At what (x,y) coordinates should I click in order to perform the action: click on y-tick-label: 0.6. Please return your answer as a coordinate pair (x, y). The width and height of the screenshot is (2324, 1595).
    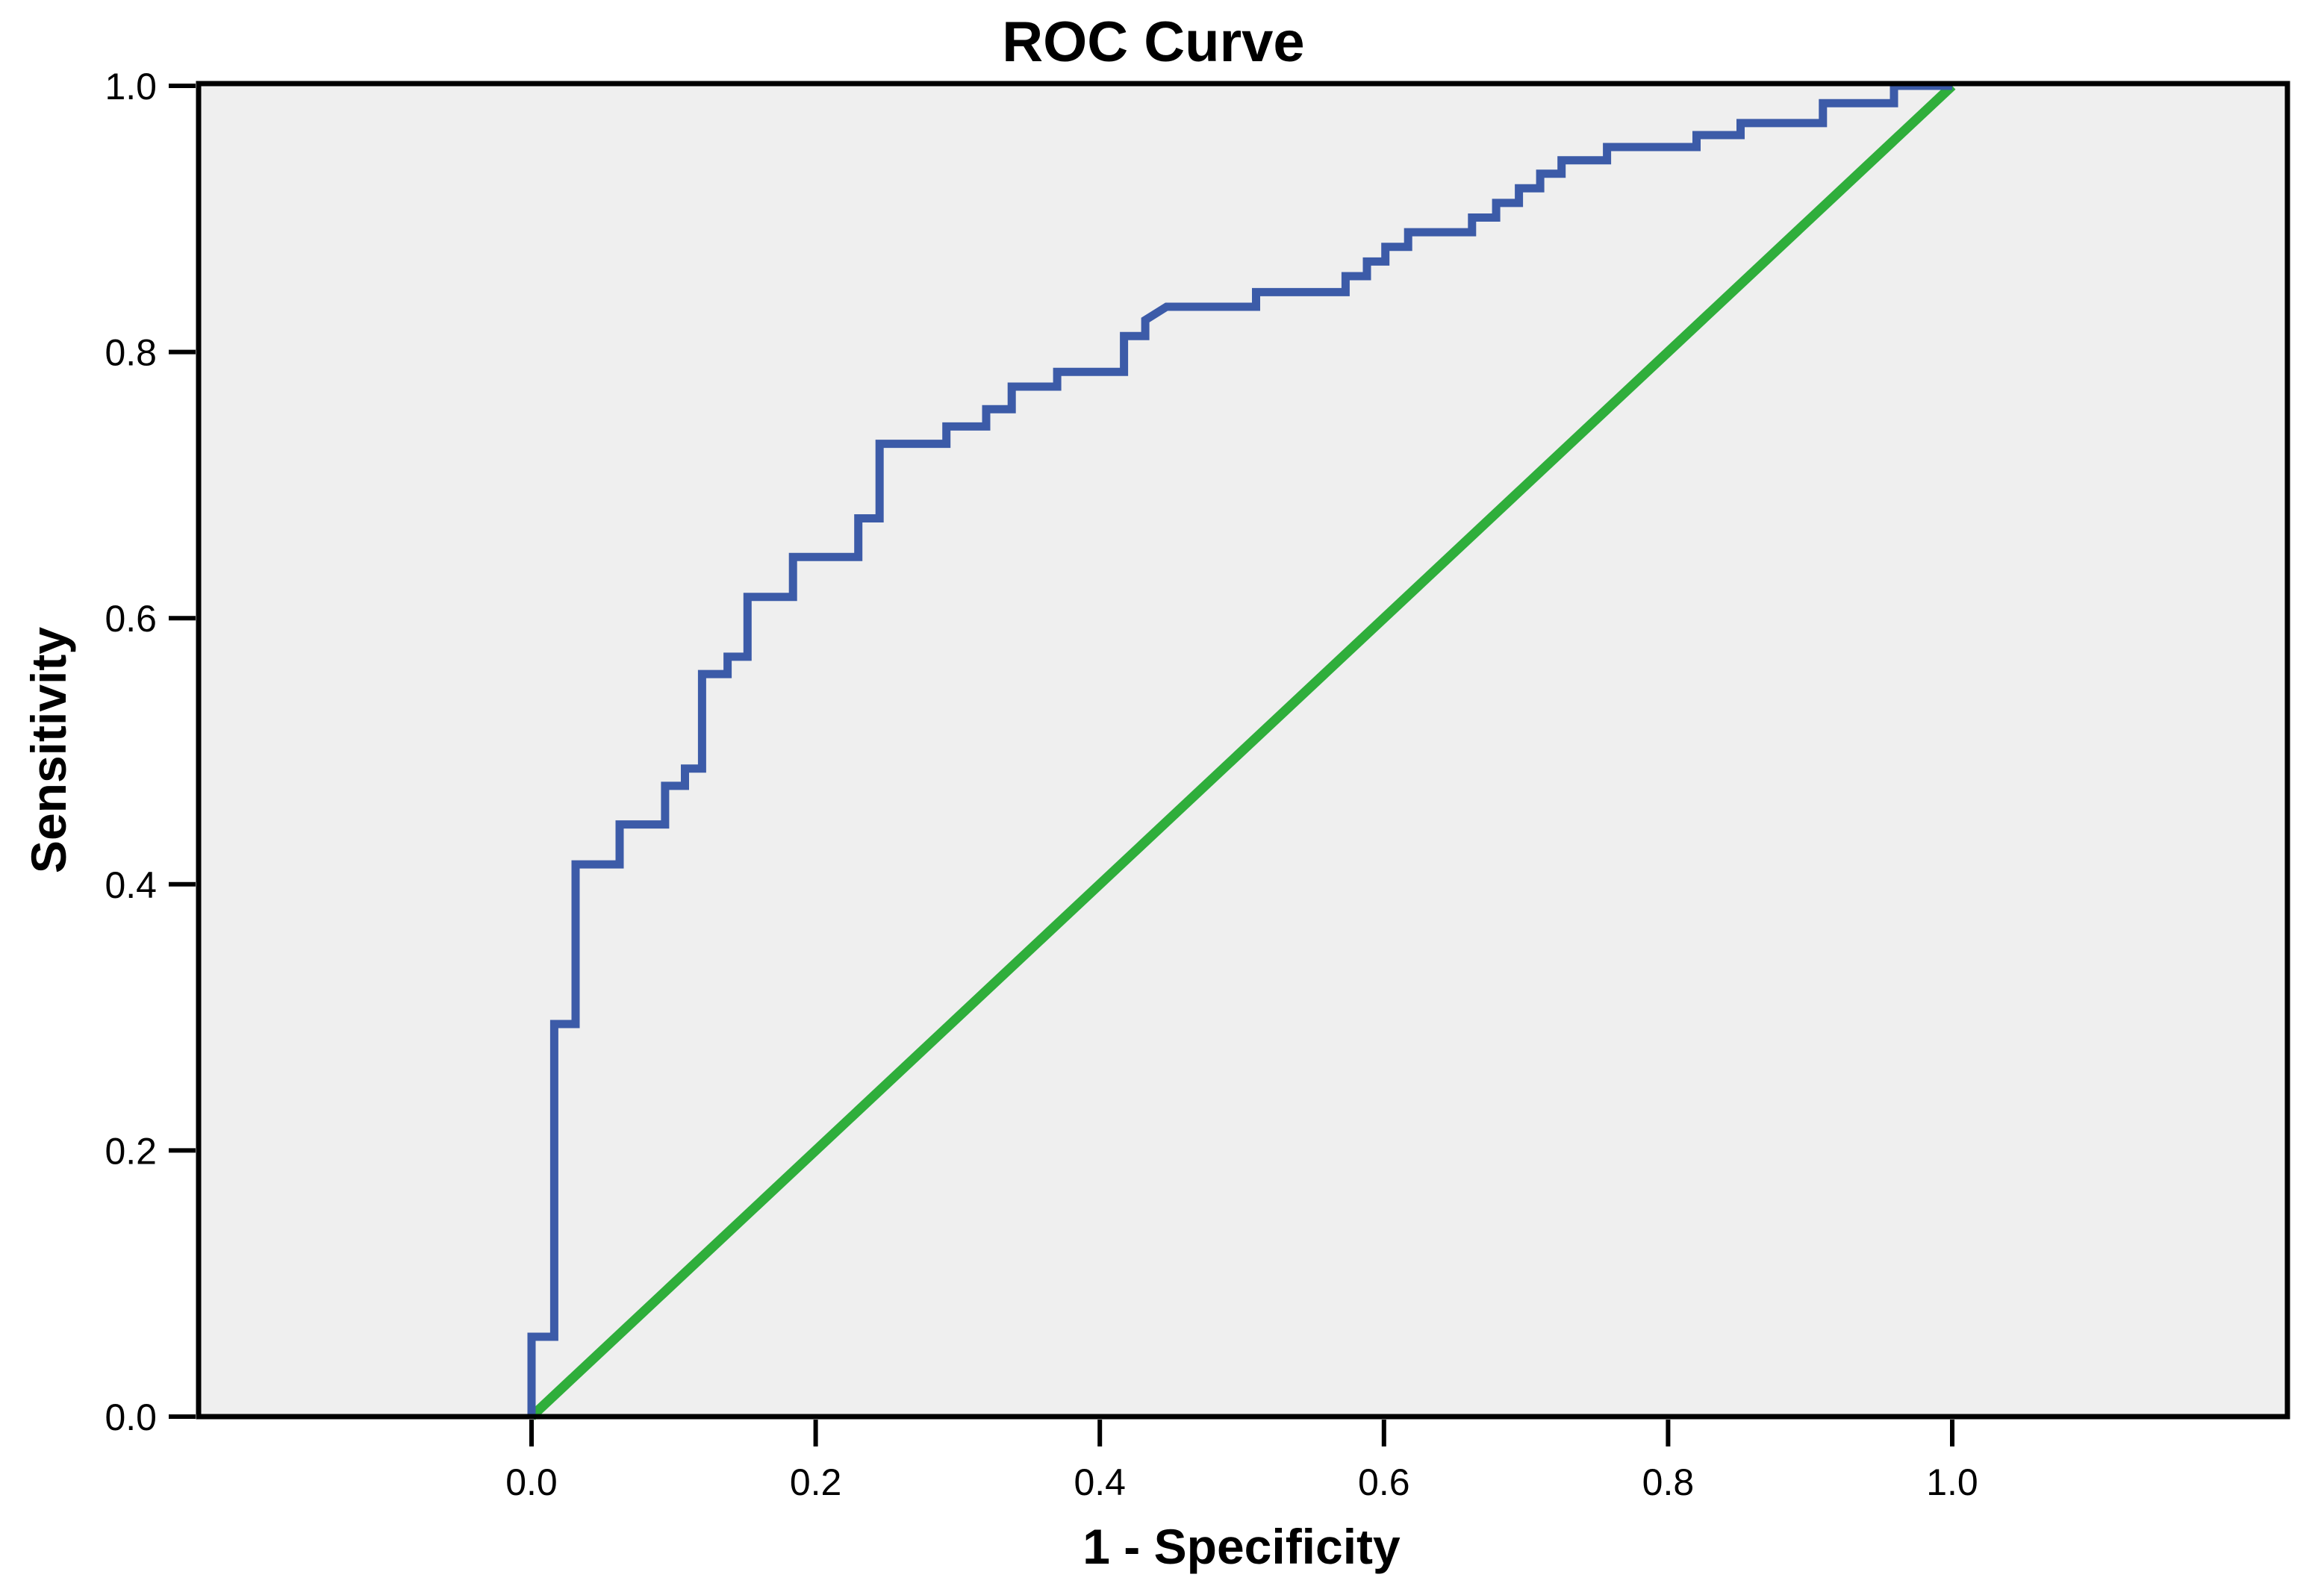
    Looking at the image, I should click on (131, 619).